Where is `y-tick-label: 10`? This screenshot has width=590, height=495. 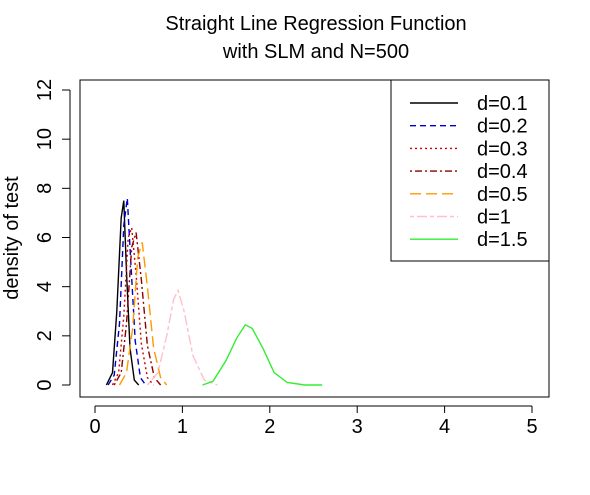 y-tick-label: 10 is located at coordinates (45, 139).